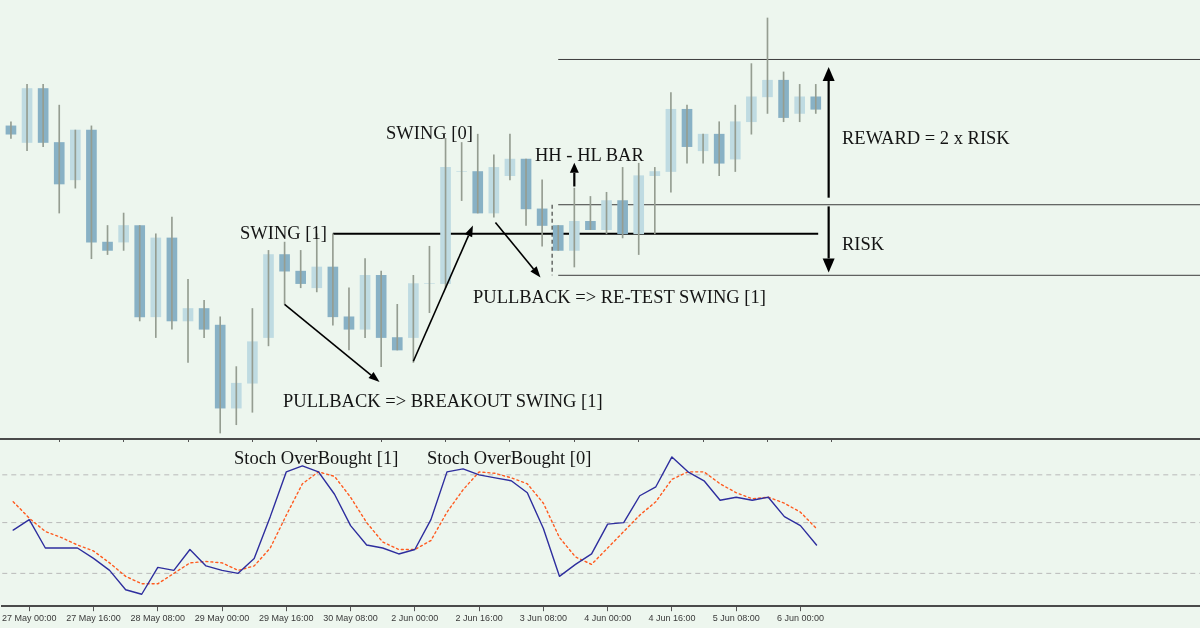 The height and width of the screenshot is (628, 1200). Describe the element at coordinates (283, 232) in the screenshot. I see `annotation: SWING [1]` at that location.